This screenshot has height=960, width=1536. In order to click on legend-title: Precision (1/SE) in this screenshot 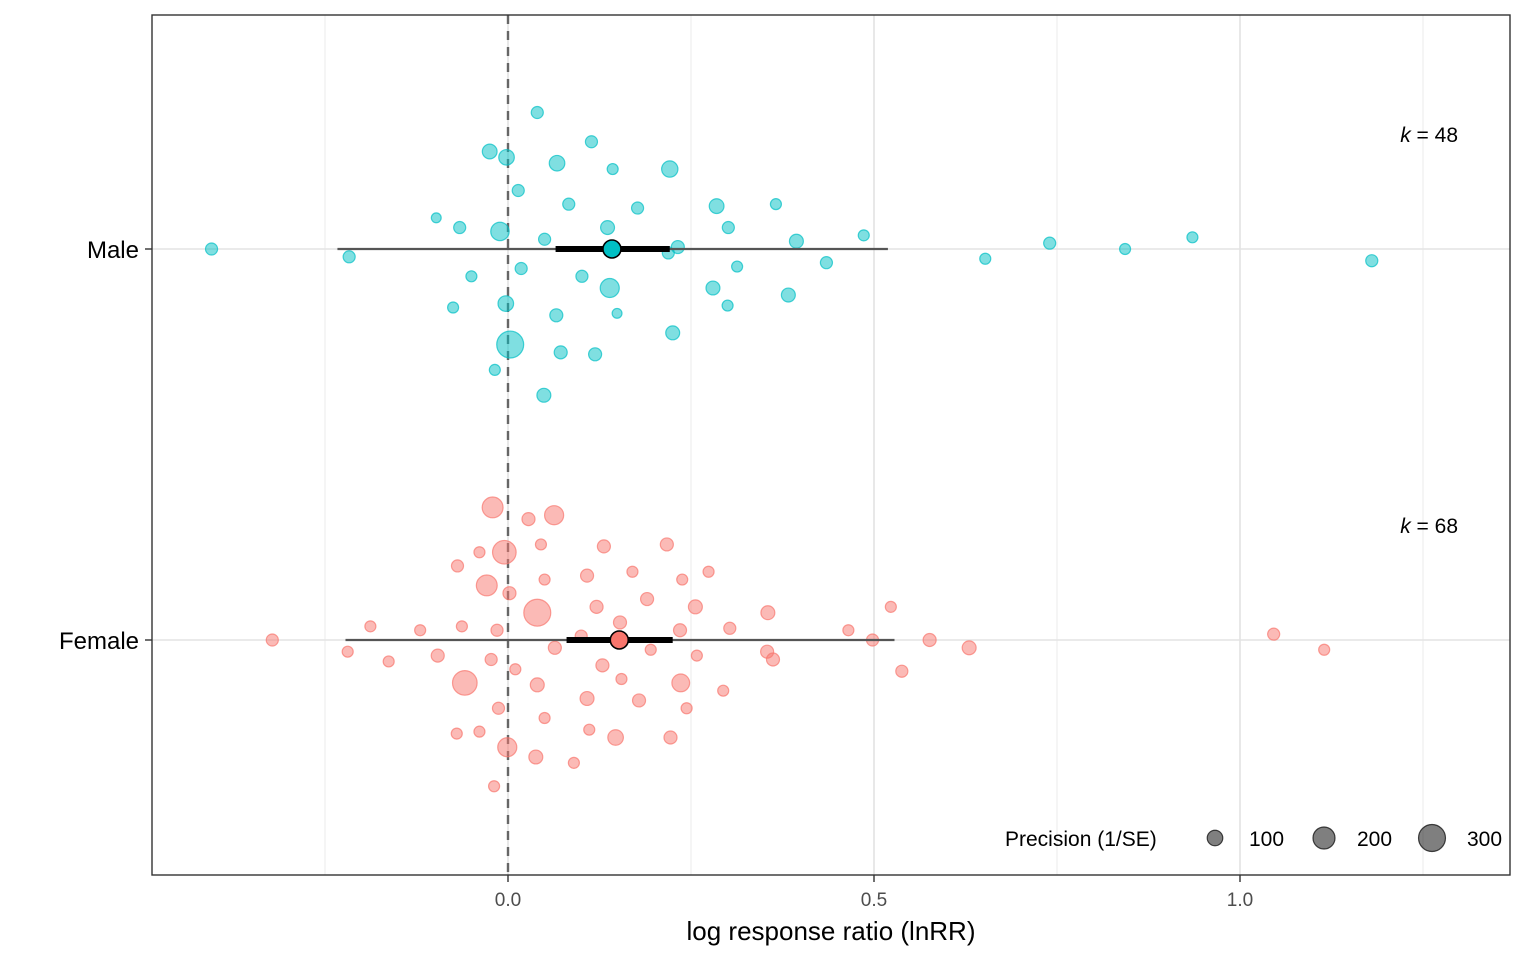, I will do `click(1081, 839)`.